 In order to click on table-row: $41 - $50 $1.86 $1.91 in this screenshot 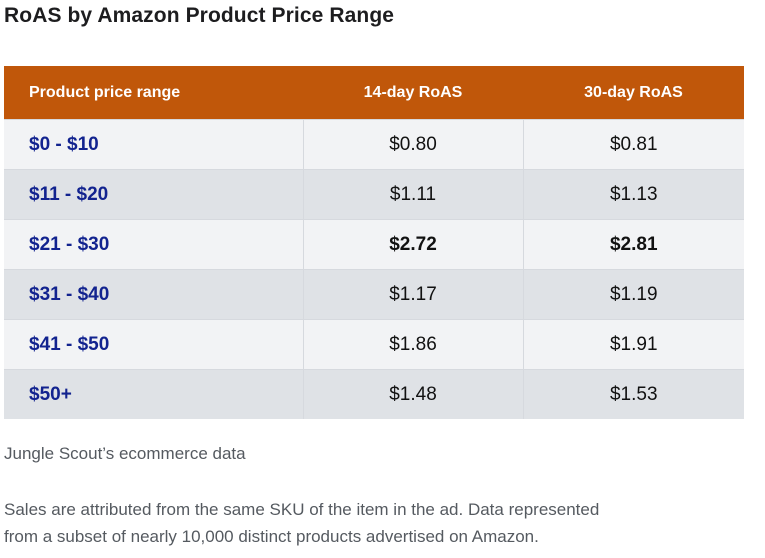, I will do `click(374, 344)`.